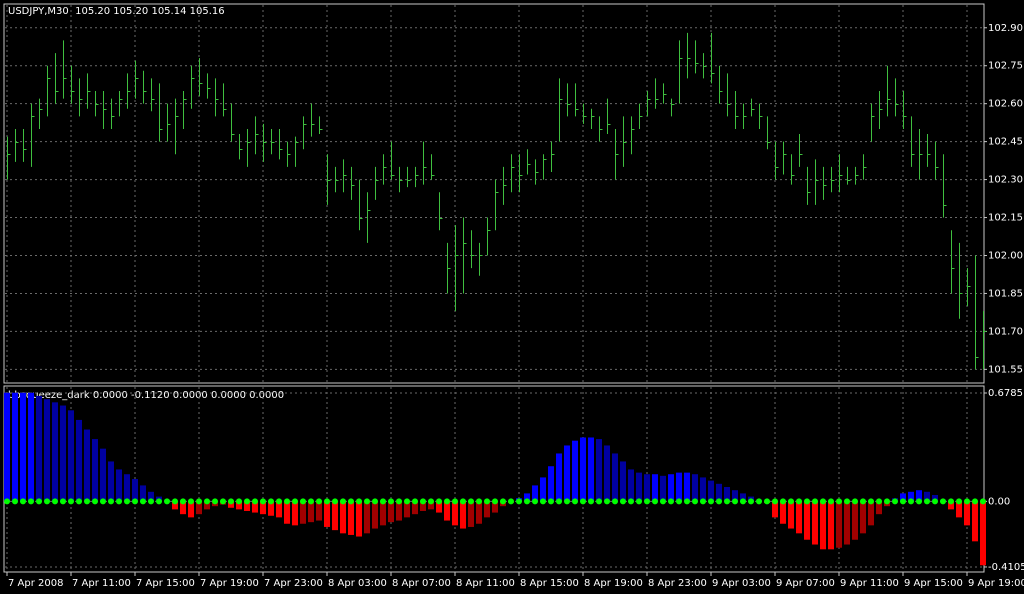  I want to click on x-tick-label: 9 Apr 03:00, so click(741, 583).